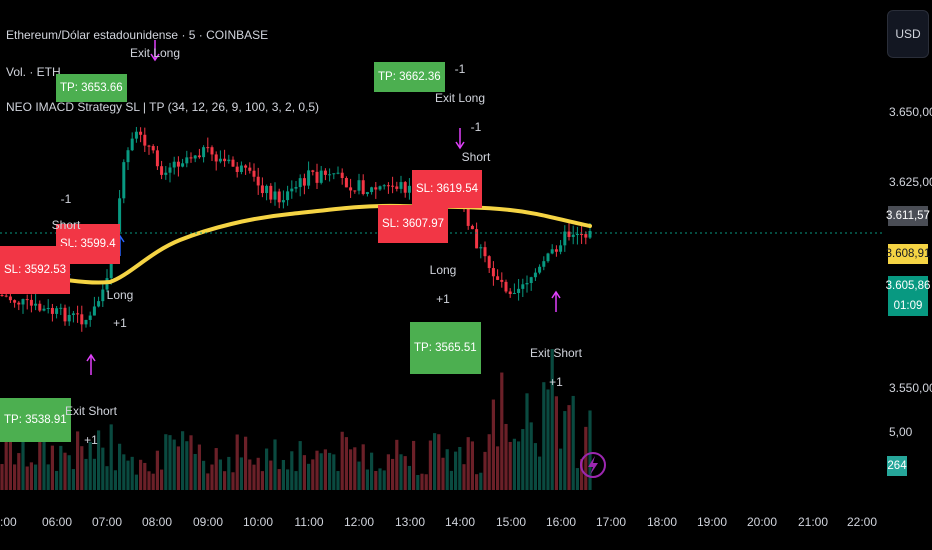  Describe the element at coordinates (908, 254) in the screenshot. I see `ma-price-tag: 3.608,91` at that location.